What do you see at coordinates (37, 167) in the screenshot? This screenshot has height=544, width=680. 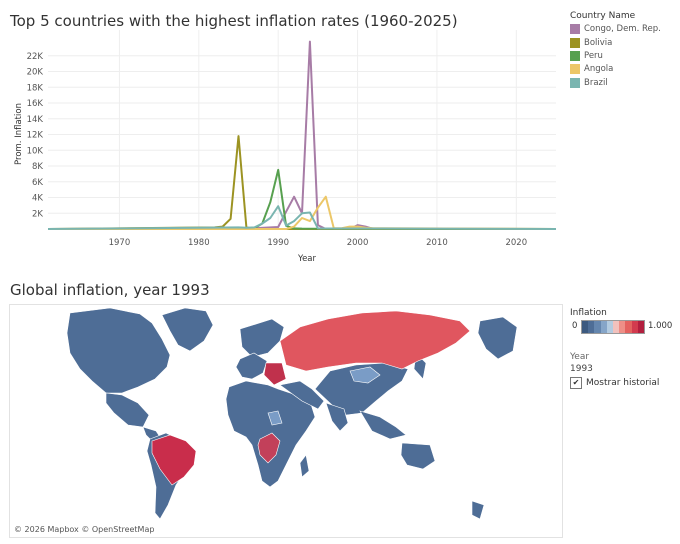 I see `y-tick-label: 8K` at bounding box center [37, 167].